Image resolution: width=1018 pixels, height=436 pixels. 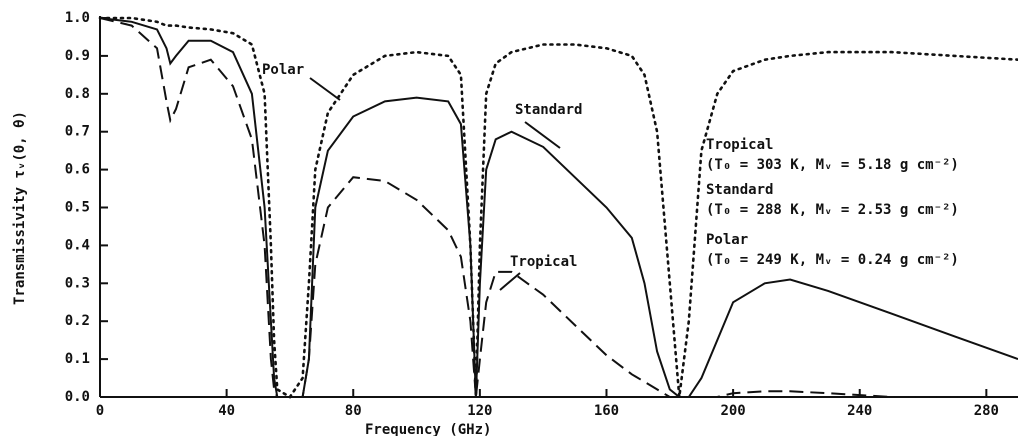 I want to click on x-tick-label: 0, so click(x=100, y=411).